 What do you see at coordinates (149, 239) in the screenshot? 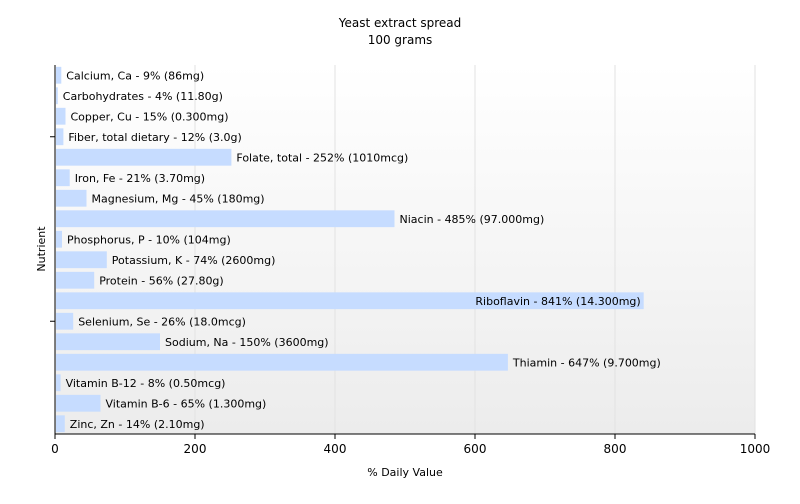
I see `bar-label: Phosphorus, P - 10% (104mg)` at bounding box center [149, 239].